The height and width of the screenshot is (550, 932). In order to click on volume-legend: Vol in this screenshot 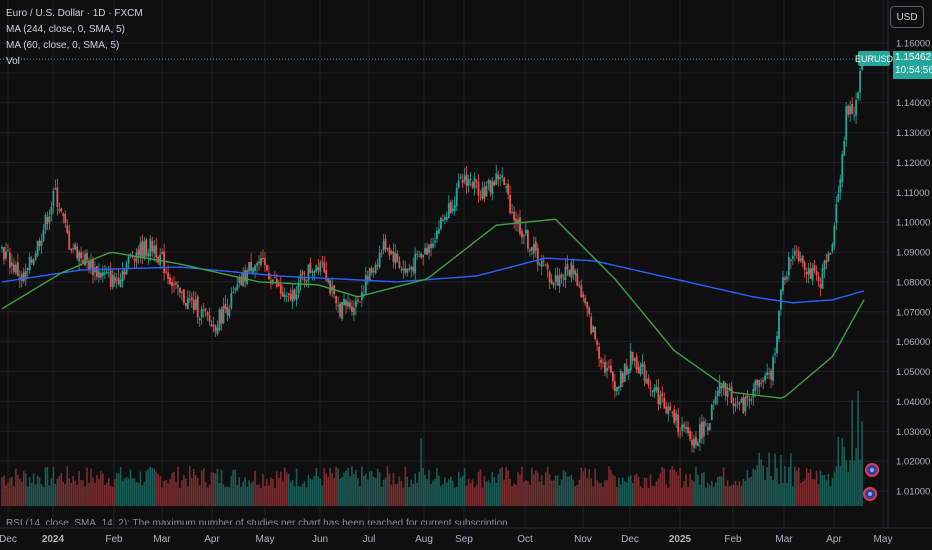, I will do `click(13, 61)`.